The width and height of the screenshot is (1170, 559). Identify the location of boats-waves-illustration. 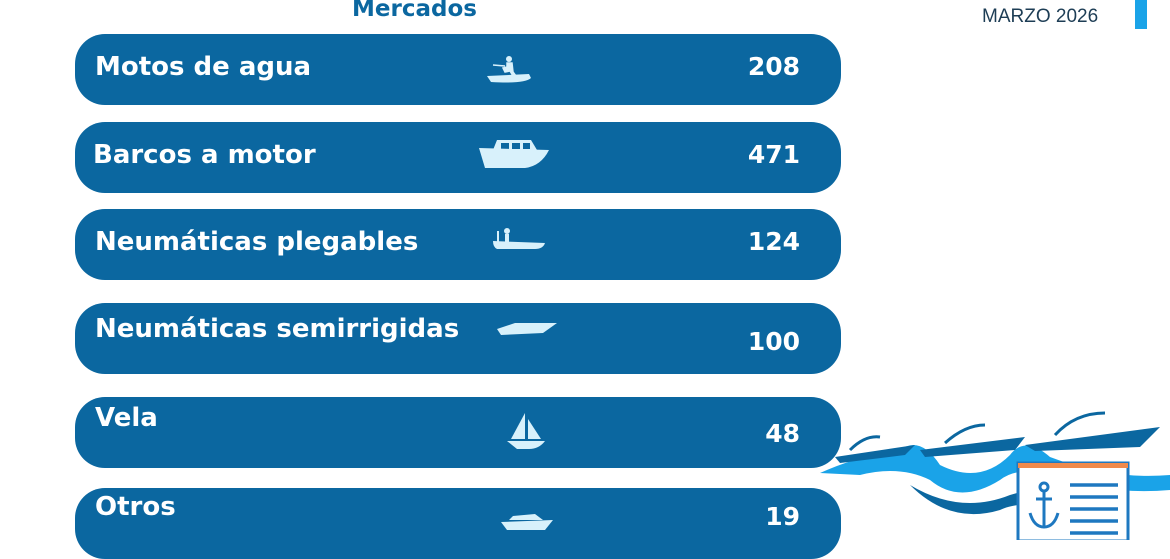
(995, 475).